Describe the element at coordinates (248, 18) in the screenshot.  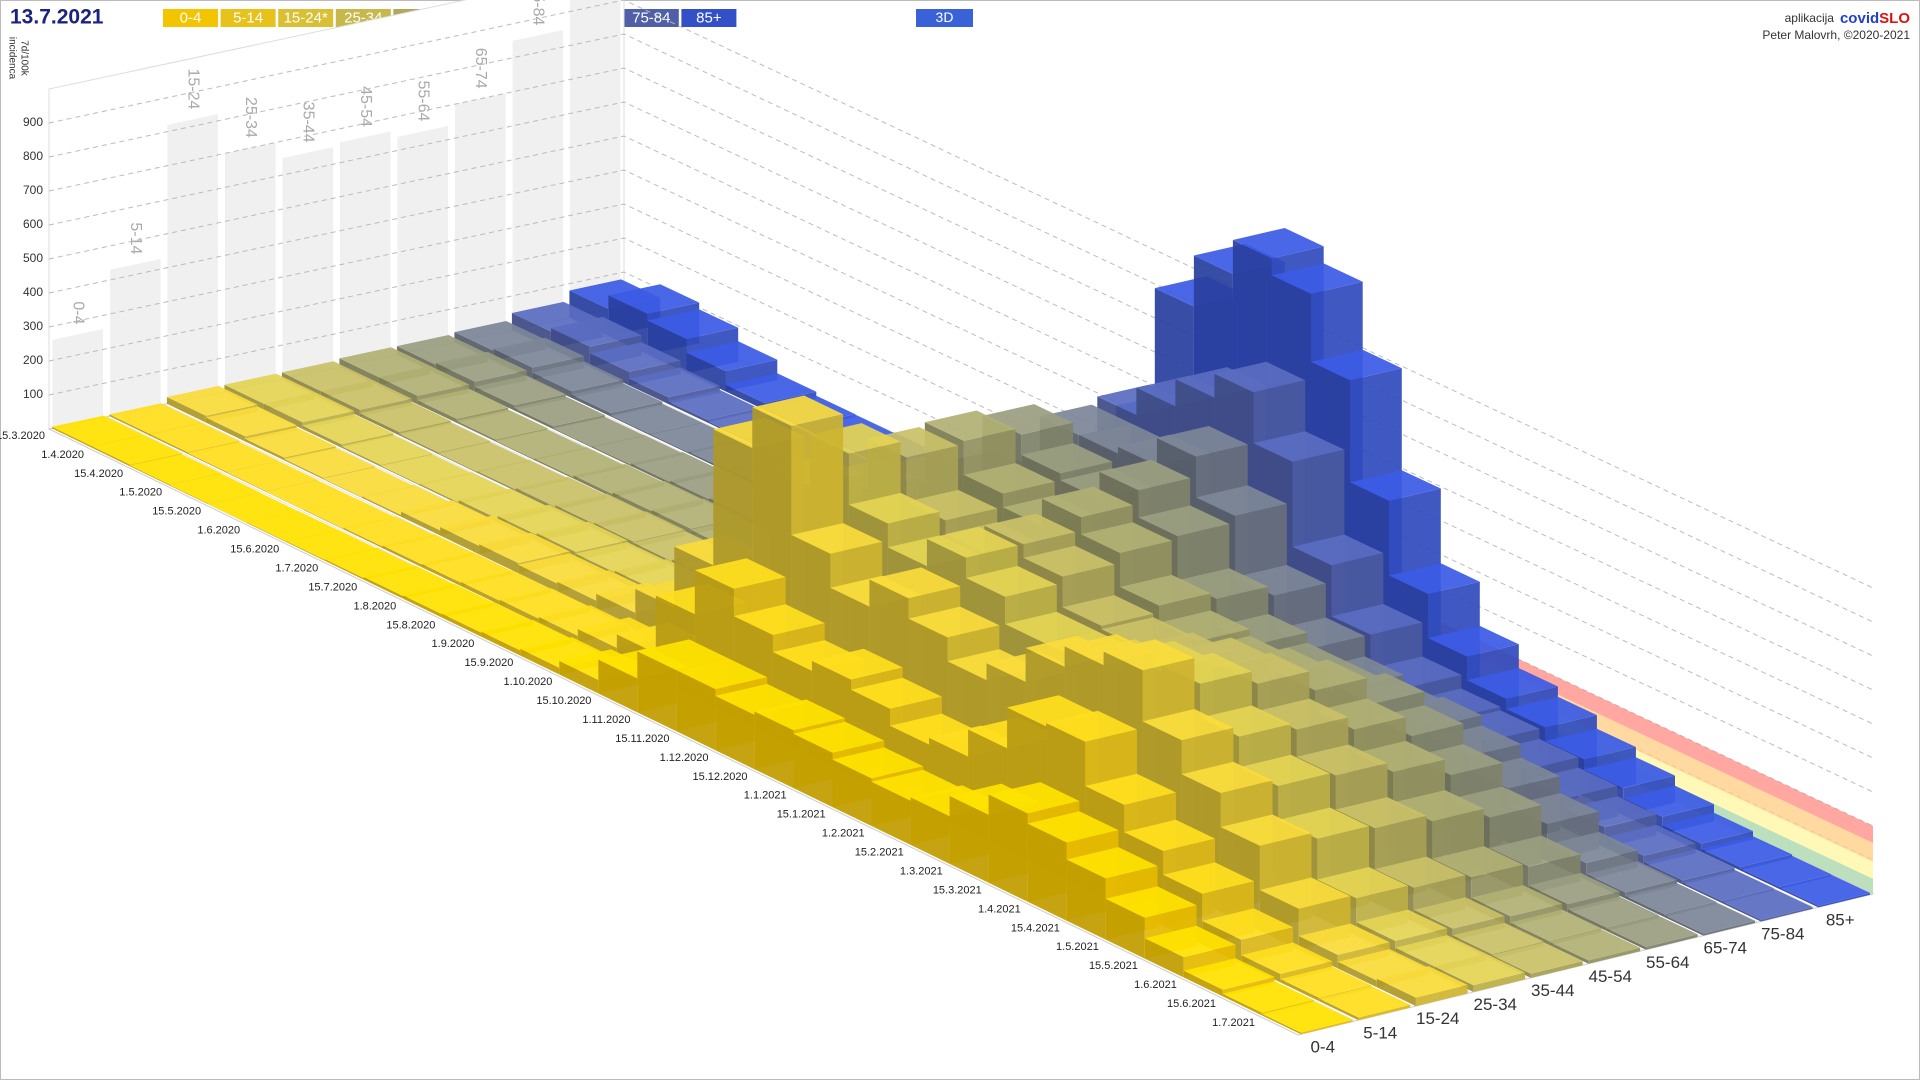
I see `legend-item: 5-14` at that location.